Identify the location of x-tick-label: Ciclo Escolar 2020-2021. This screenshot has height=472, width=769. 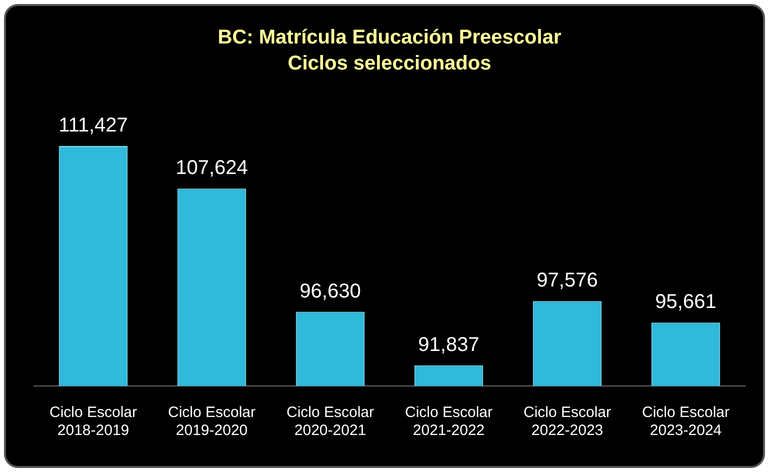
(330, 422).